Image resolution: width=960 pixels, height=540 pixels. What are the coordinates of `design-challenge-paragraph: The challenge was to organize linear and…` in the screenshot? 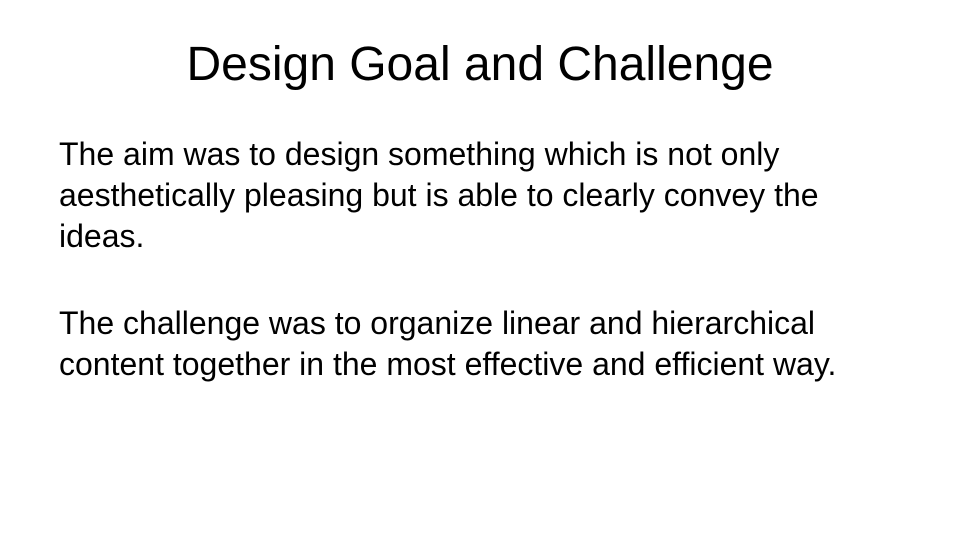 It's located at (448, 343).